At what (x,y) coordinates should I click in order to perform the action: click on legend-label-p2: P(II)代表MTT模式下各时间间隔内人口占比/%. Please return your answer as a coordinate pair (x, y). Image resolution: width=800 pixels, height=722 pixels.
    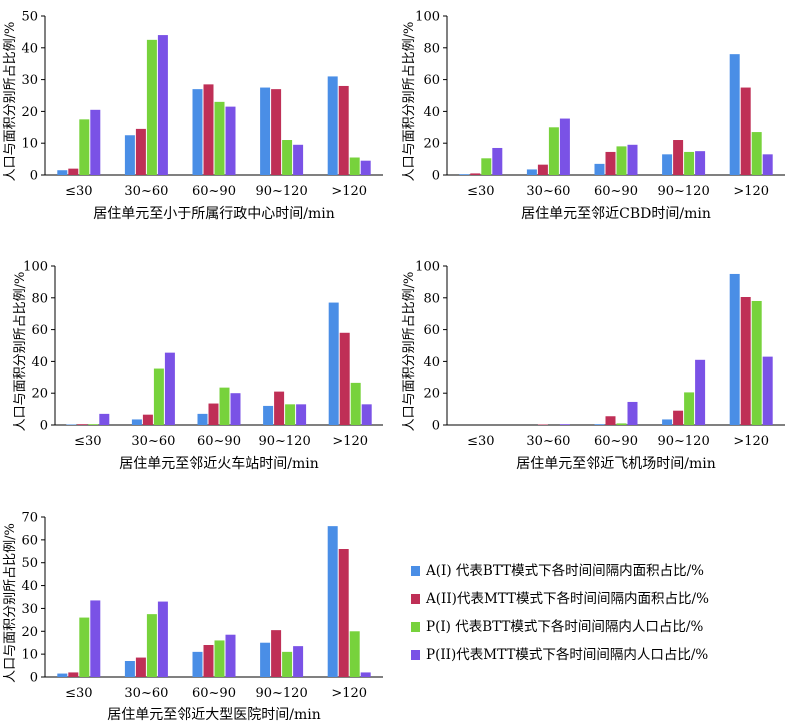
    Looking at the image, I should click on (567, 655).